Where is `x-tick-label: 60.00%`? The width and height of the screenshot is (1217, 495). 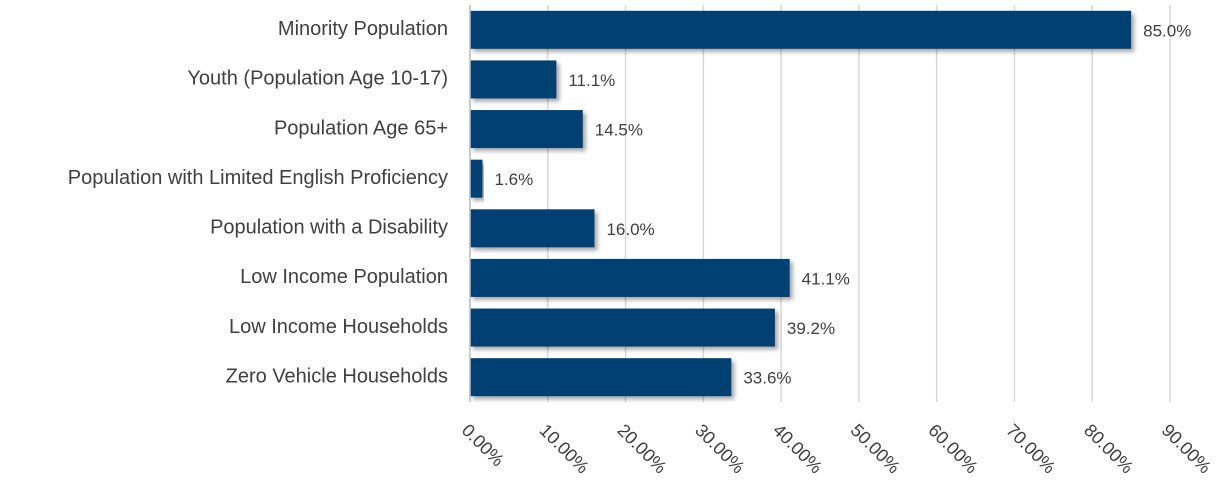
x-tick-label: 60.00% is located at coordinates (952, 448).